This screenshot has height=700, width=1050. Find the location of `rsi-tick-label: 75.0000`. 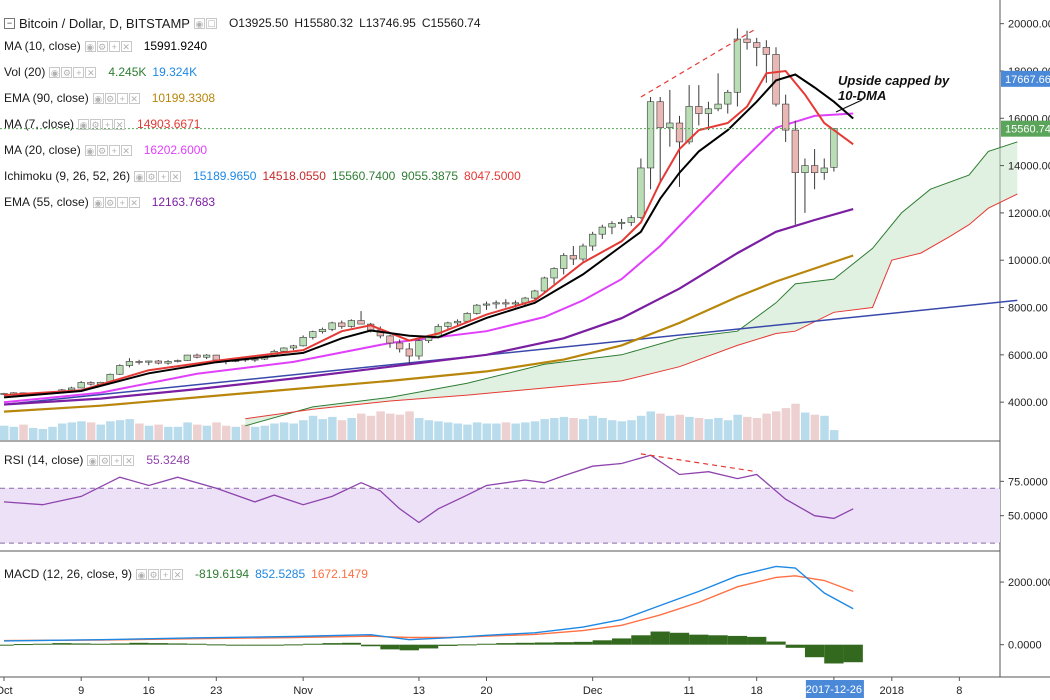

rsi-tick-label: 75.0000 is located at coordinates (1028, 482).